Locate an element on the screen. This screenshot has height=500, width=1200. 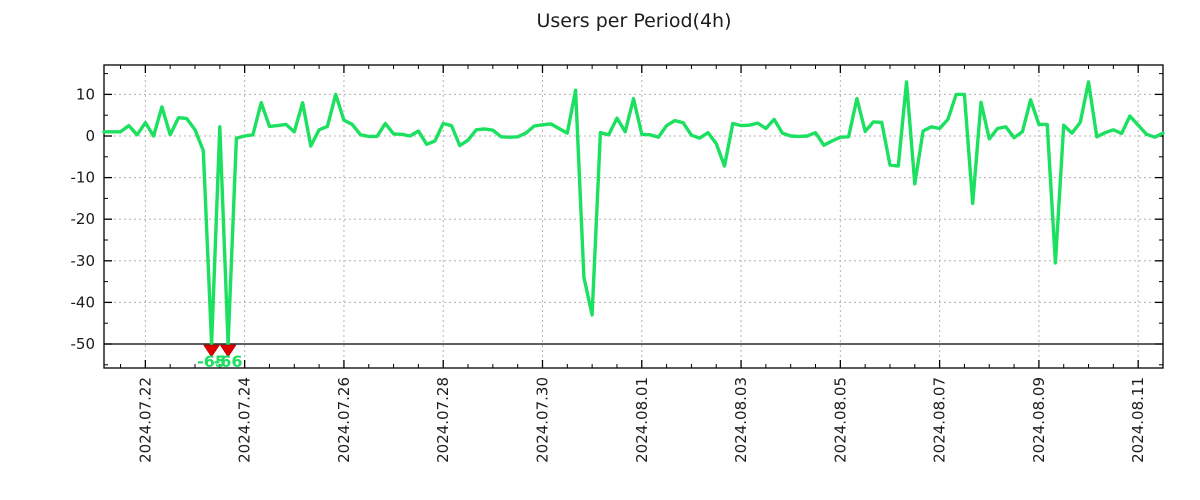
y-tick-label: 0 is located at coordinates (90, 136).